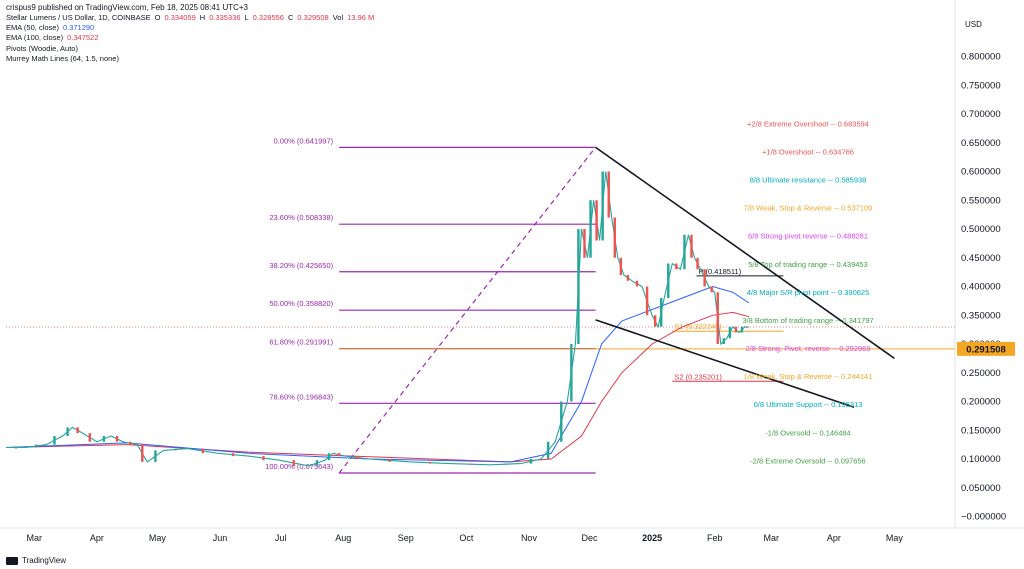  I want to click on pivot-label: S1 (0.322240), so click(698, 326).